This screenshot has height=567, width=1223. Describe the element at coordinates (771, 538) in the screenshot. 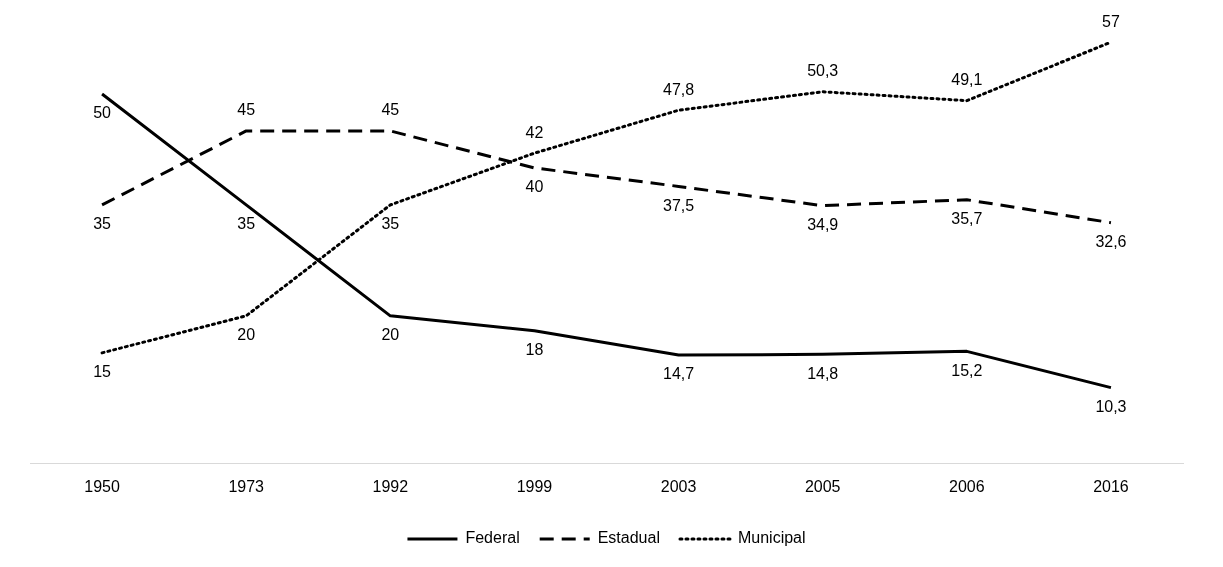

I see `legend-label: Municipal` at that location.